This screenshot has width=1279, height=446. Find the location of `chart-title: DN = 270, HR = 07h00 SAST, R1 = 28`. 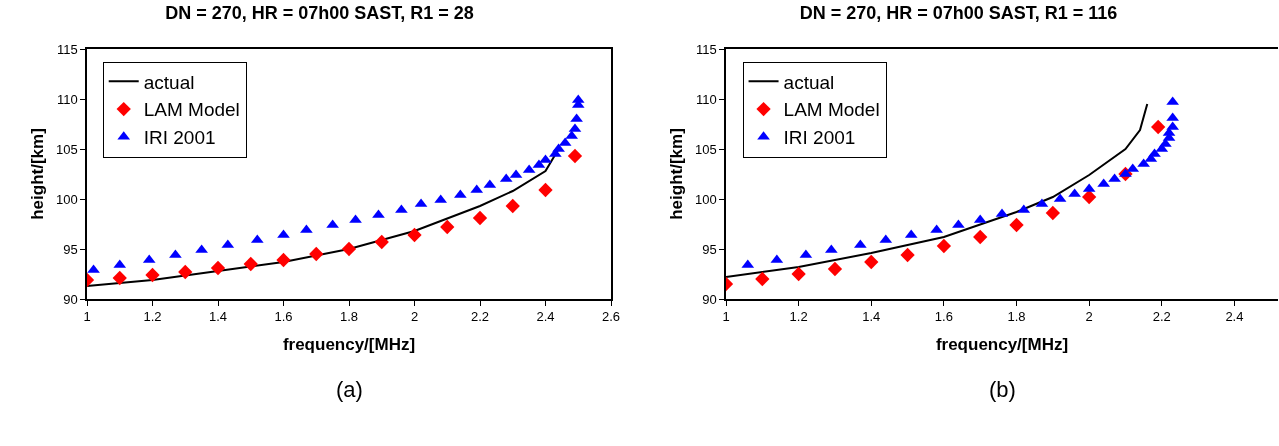

chart-title: DN = 270, HR = 07h00 SAST, R1 = 28 is located at coordinates (319, 13).